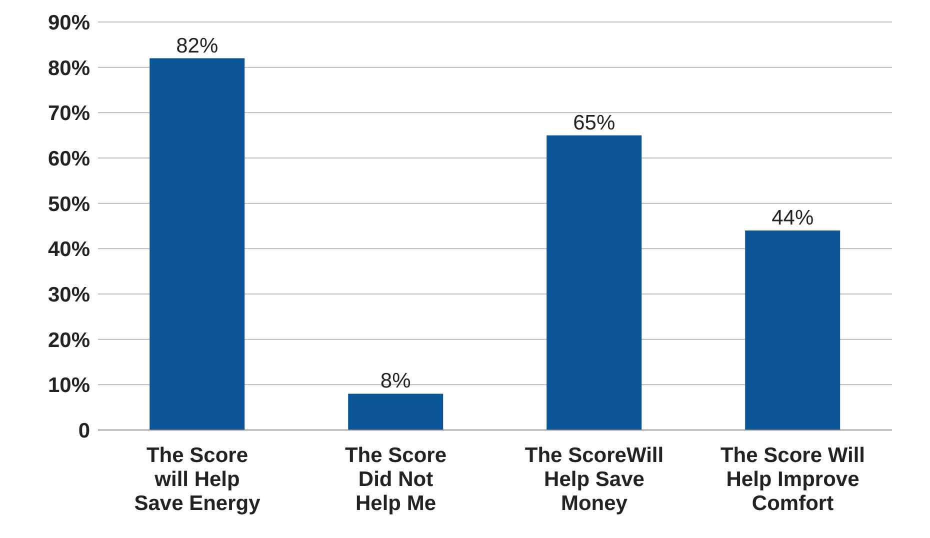 This screenshot has width=930, height=538. I want to click on y-tick-label: 90%, so click(69, 22).